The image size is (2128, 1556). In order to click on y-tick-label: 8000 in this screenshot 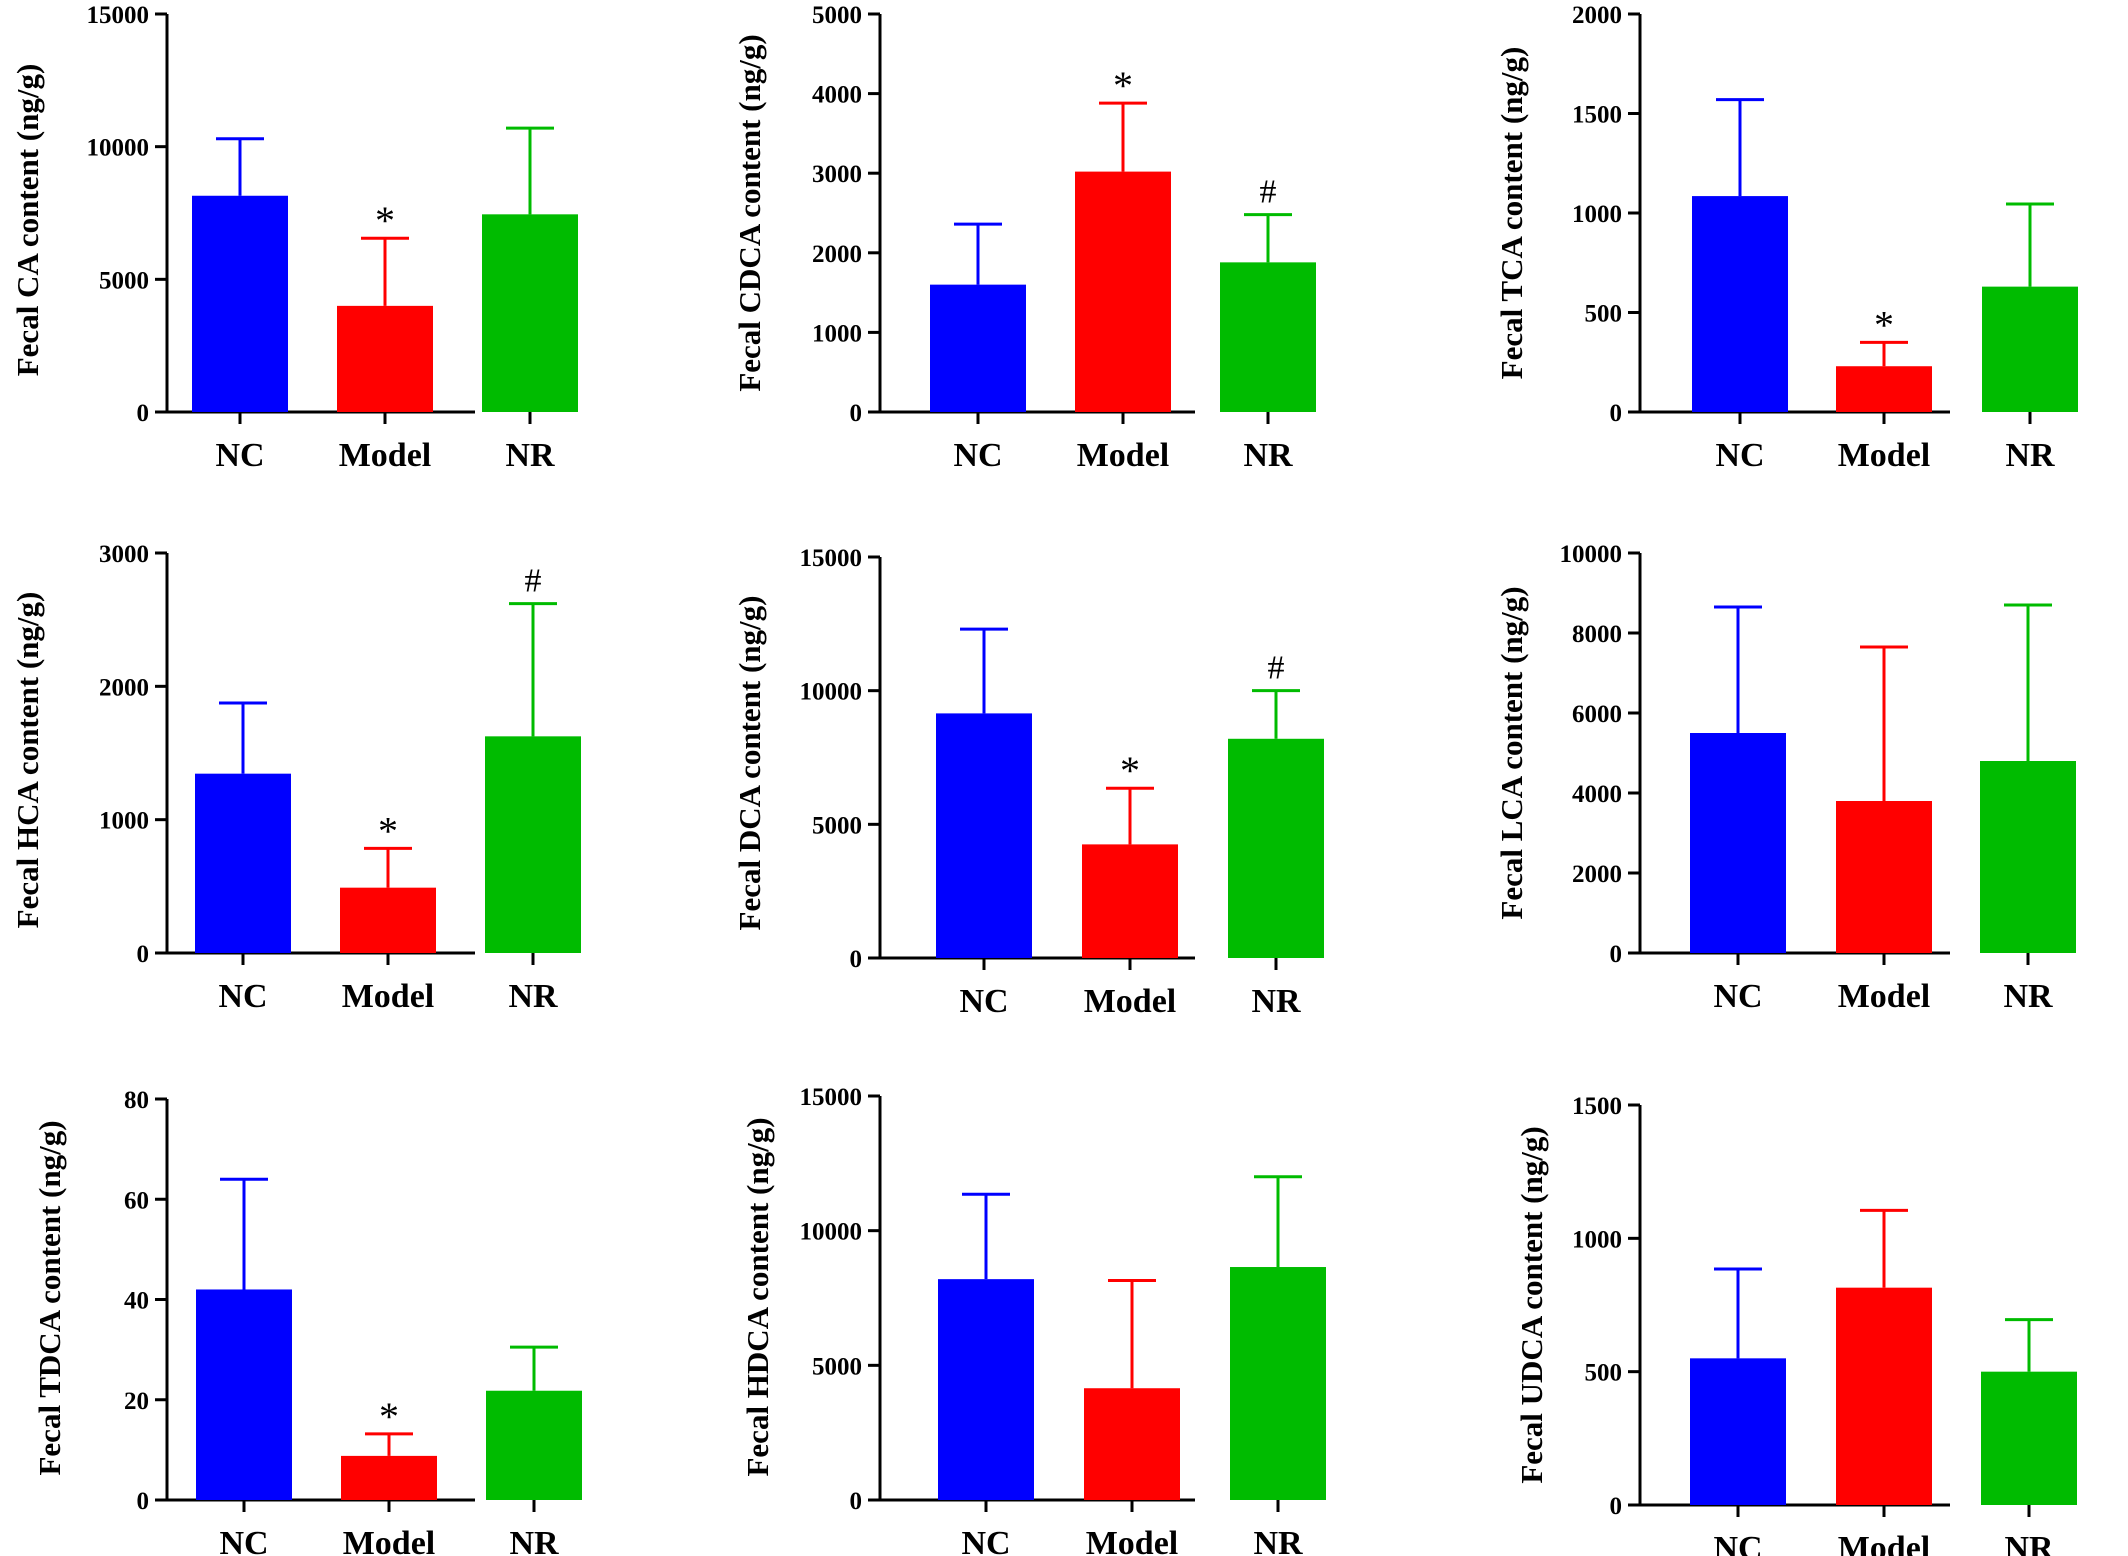, I will do `click(1597, 634)`.